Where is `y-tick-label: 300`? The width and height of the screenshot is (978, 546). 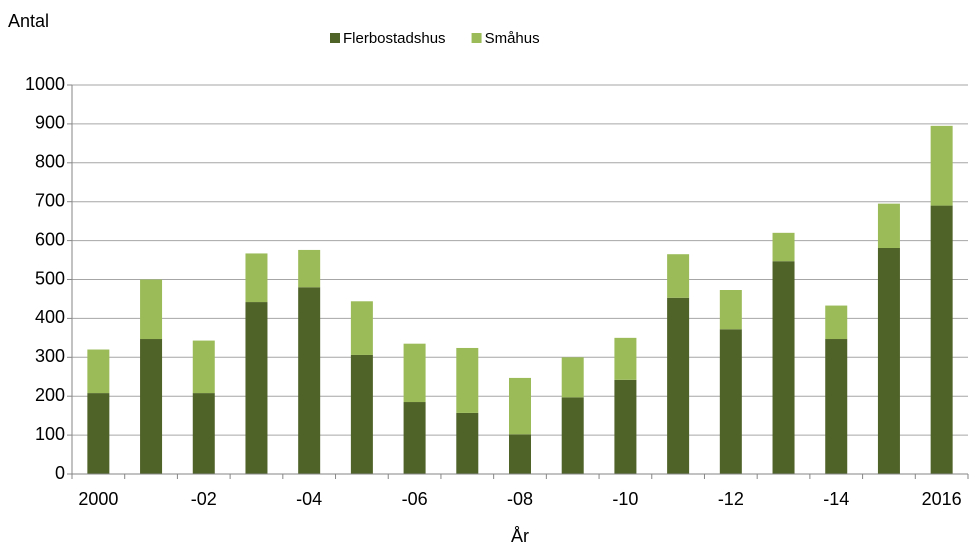
y-tick-label: 300 is located at coordinates (50, 356).